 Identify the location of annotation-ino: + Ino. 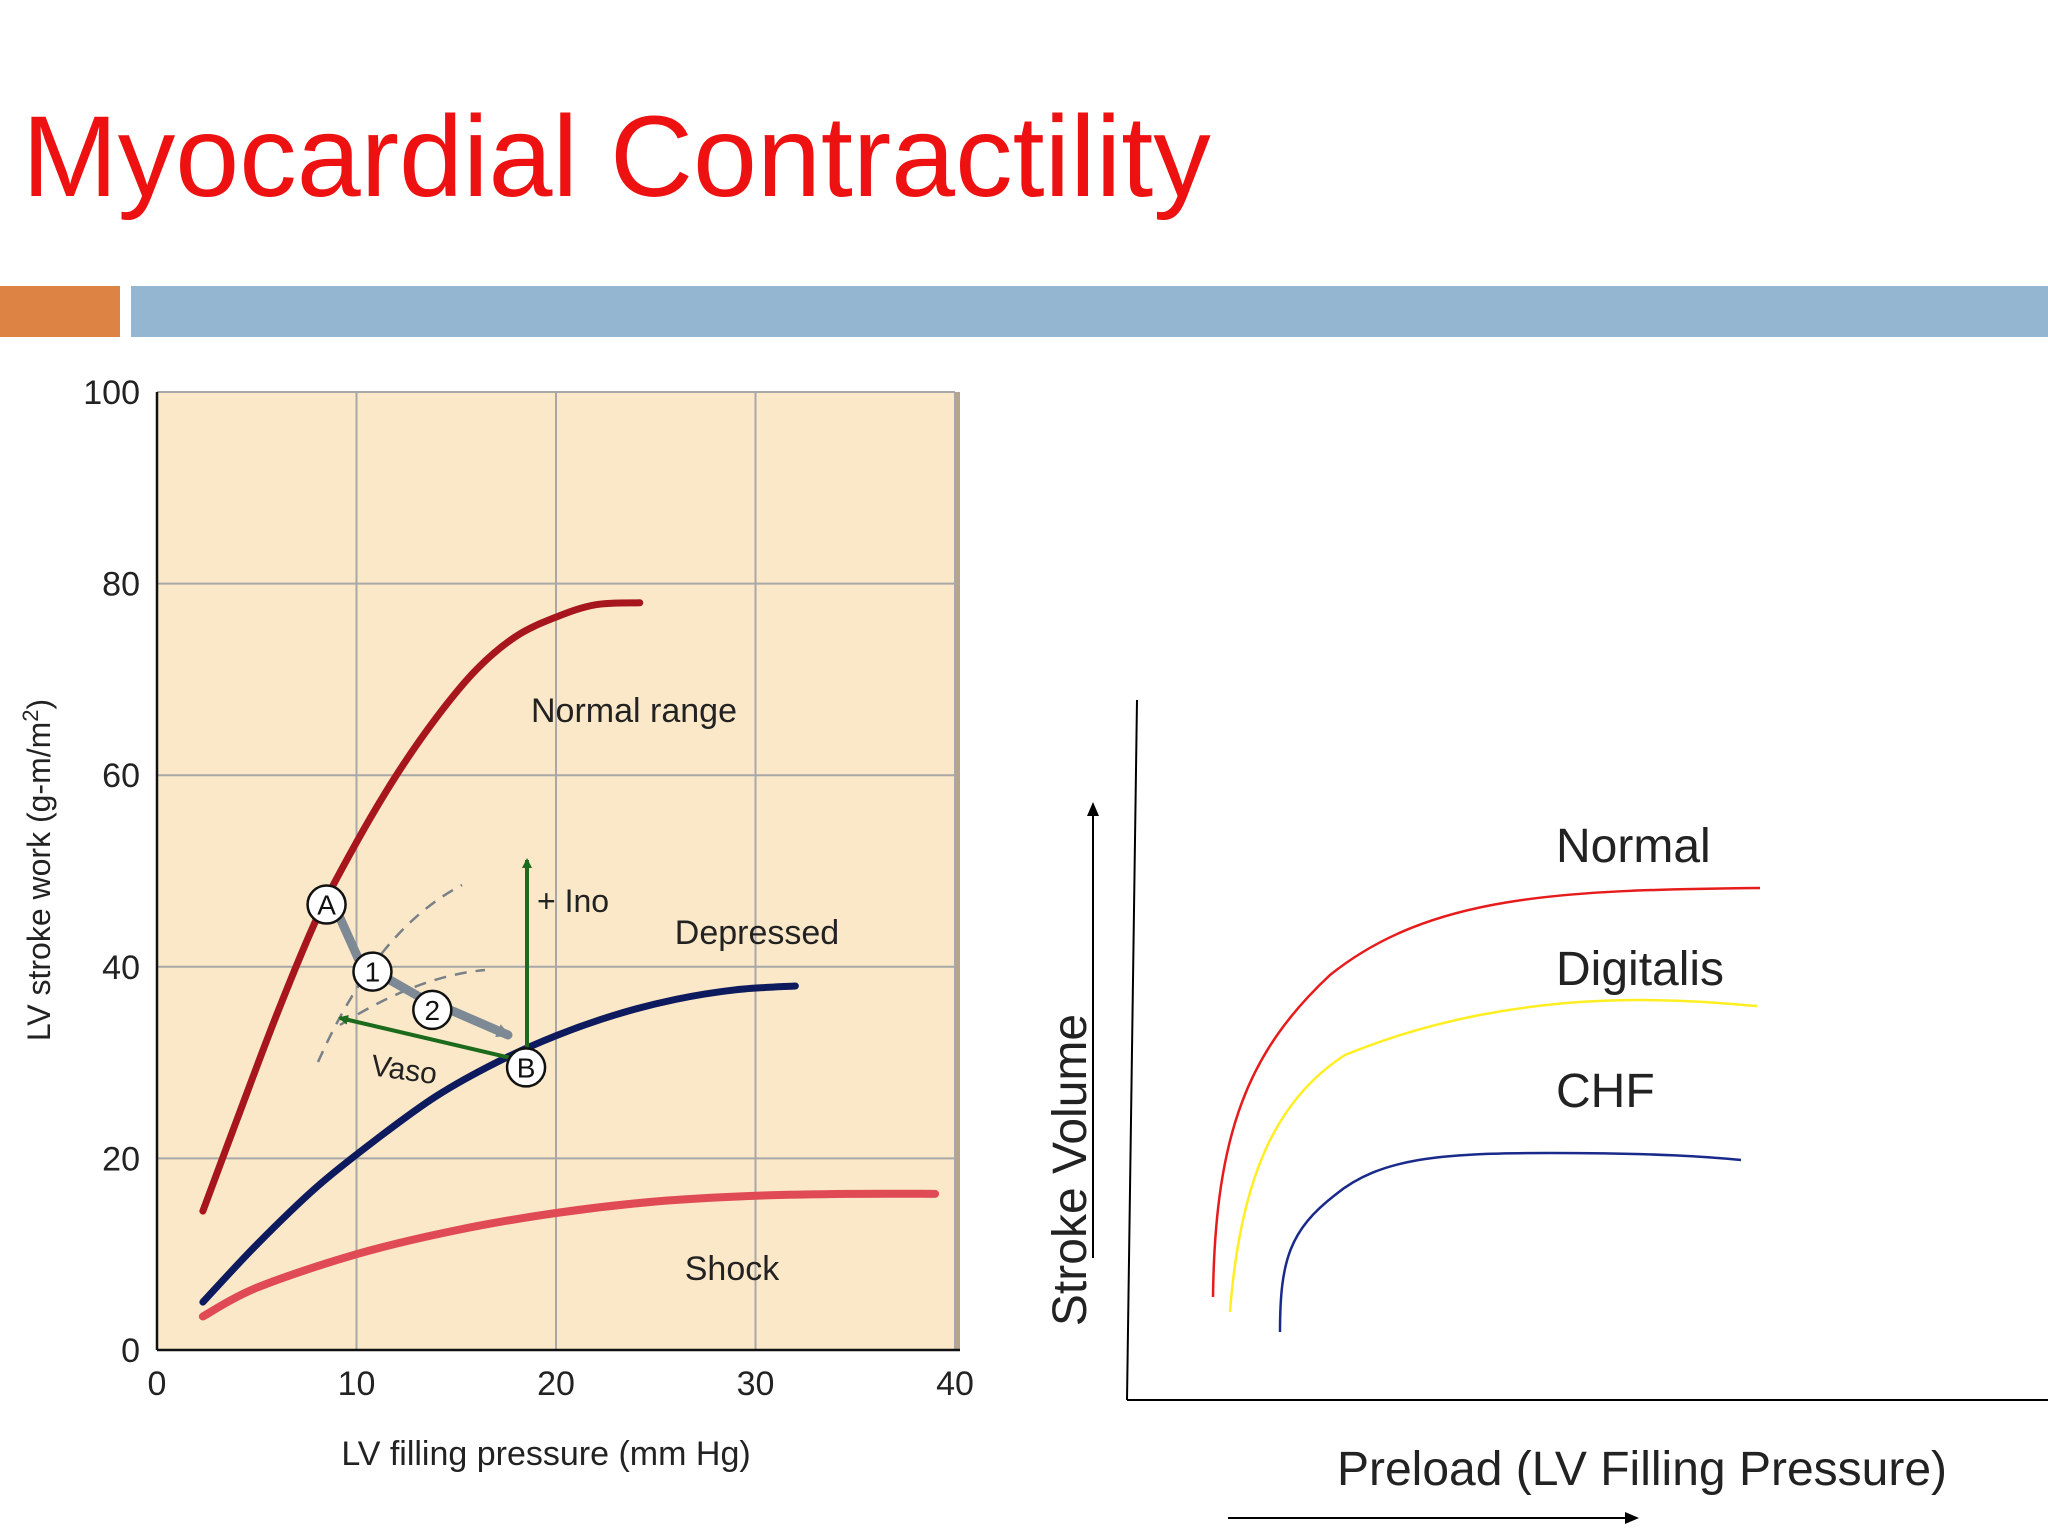
(573, 901).